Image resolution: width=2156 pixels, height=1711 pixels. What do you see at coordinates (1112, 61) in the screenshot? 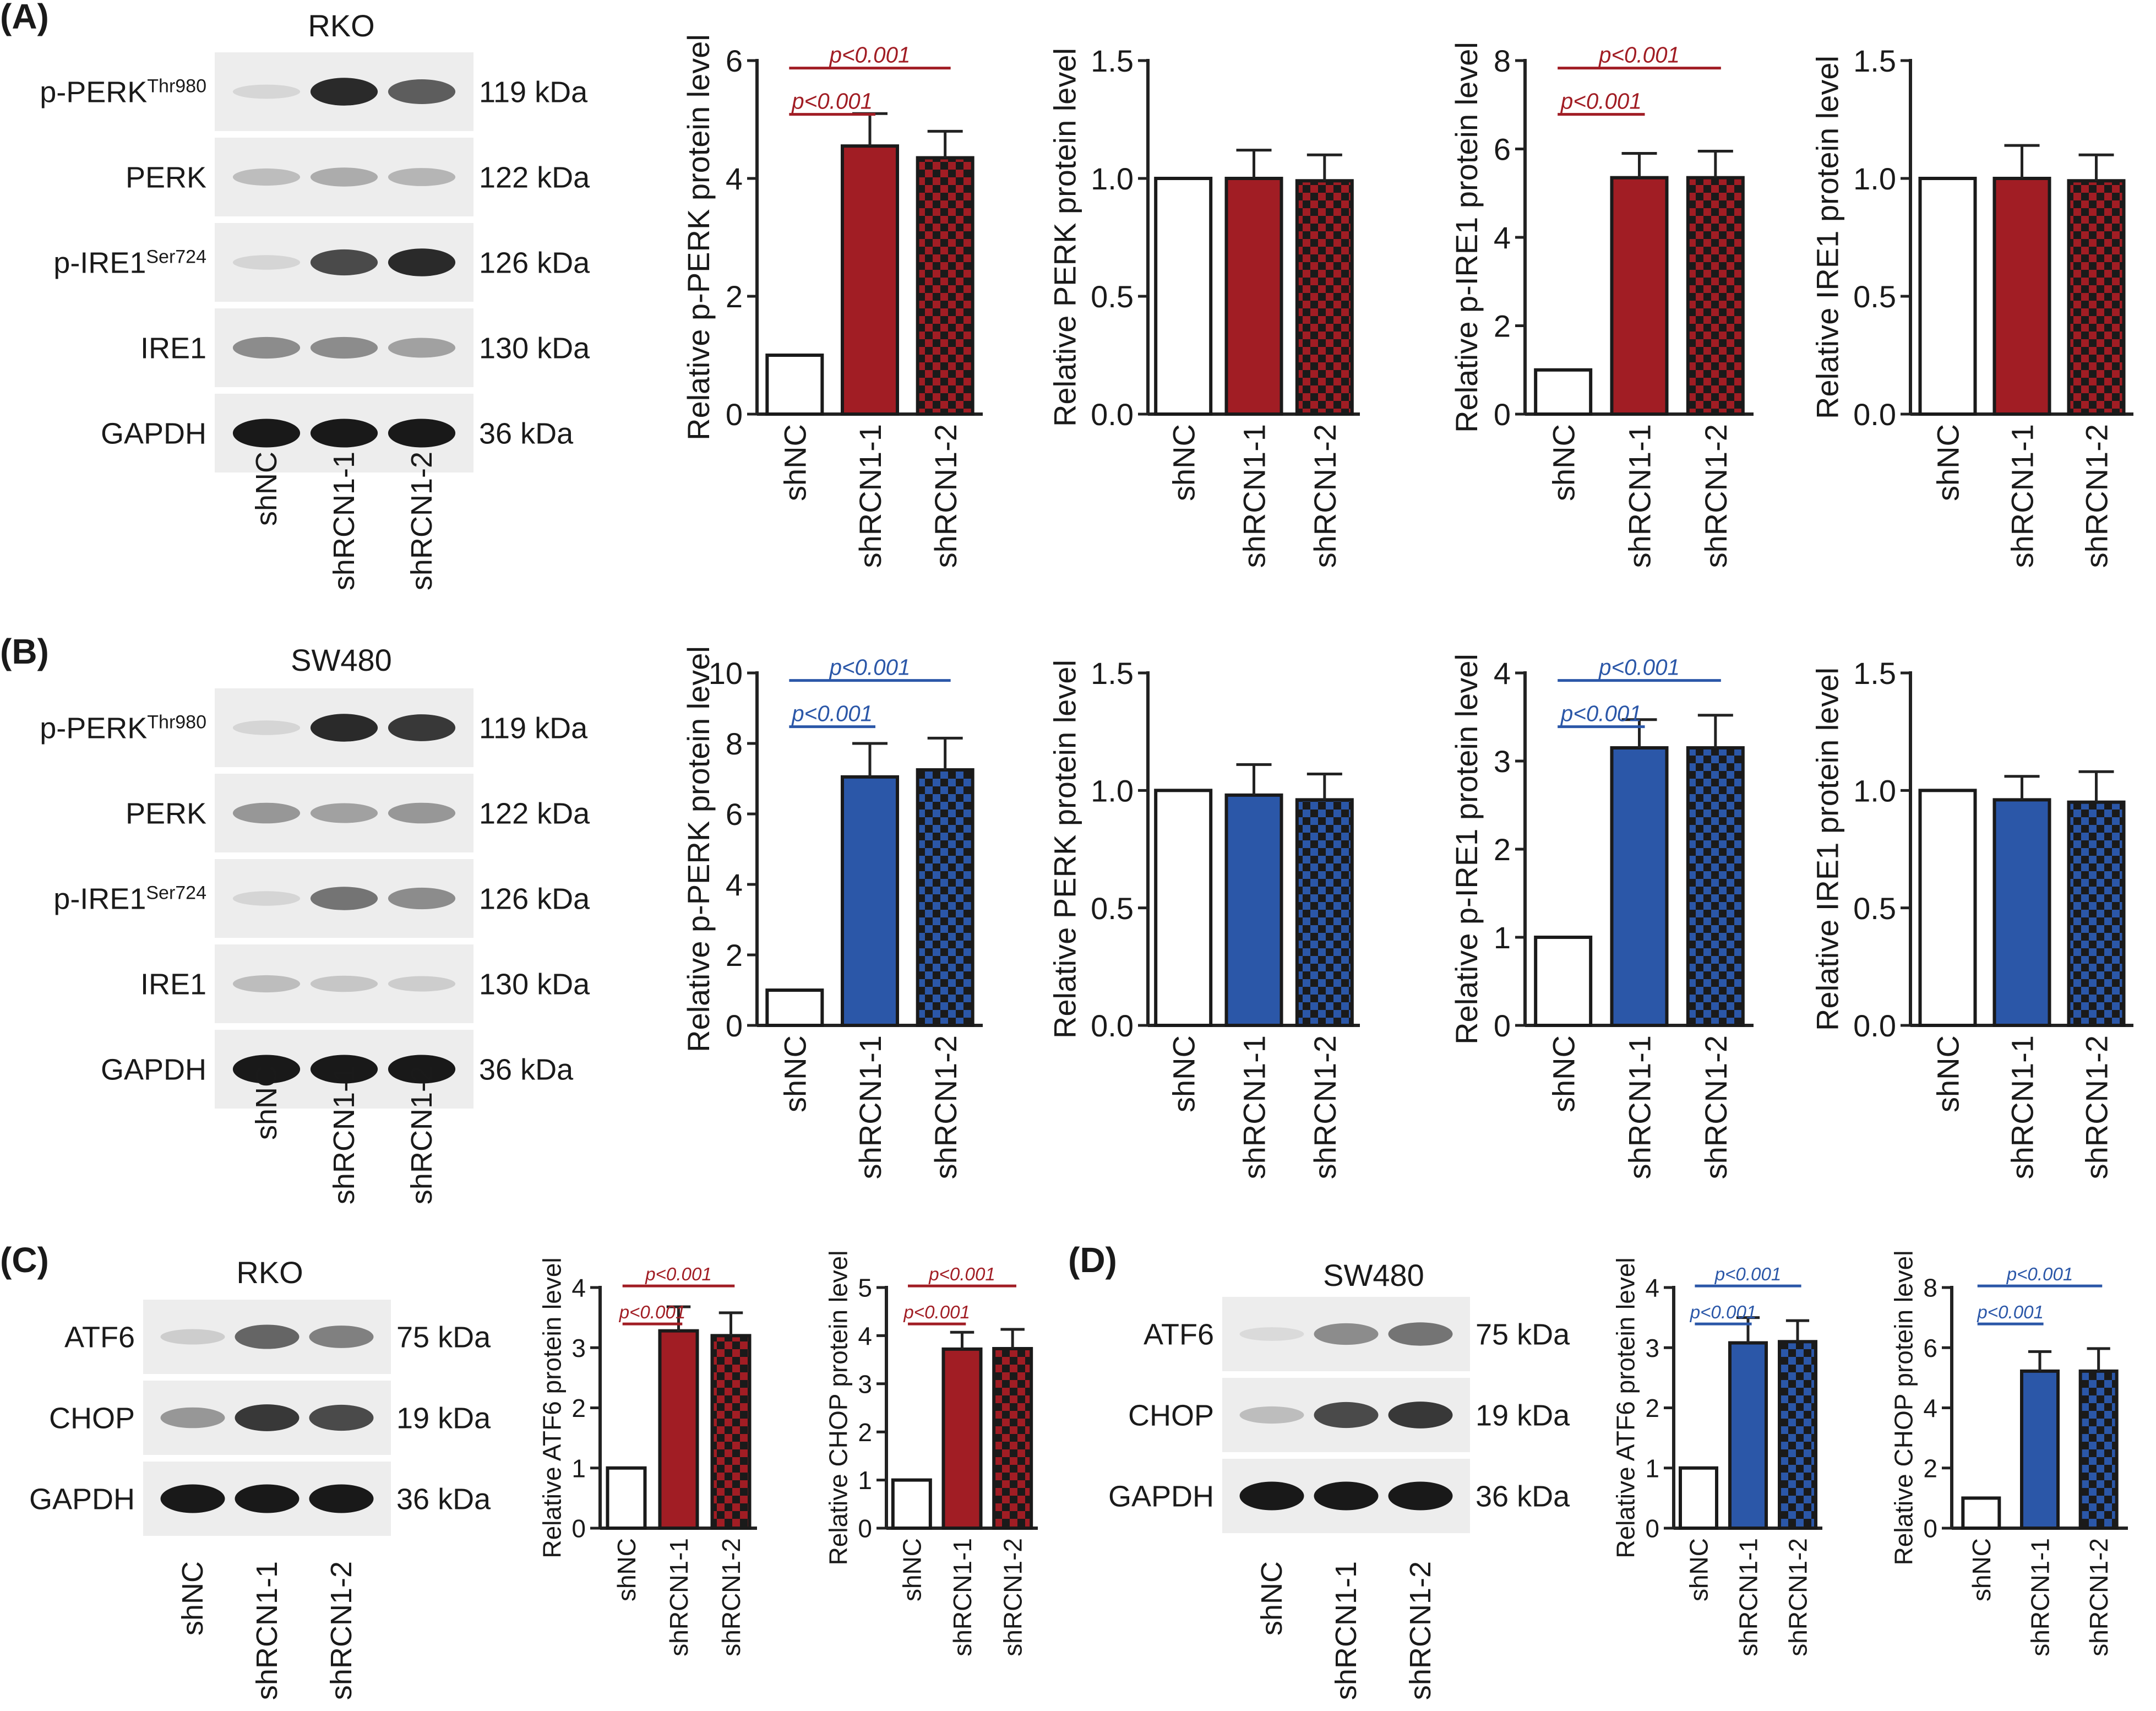
I see `y-tick-label: 1.5` at bounding box center [1112, 61].